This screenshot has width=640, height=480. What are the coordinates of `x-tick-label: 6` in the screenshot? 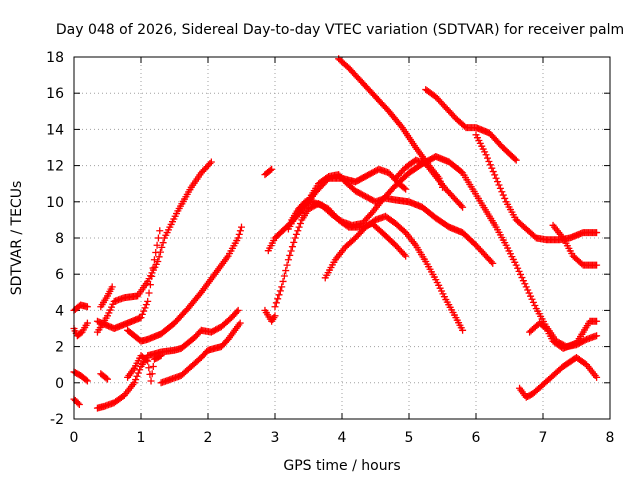 It's located at (476, 438).